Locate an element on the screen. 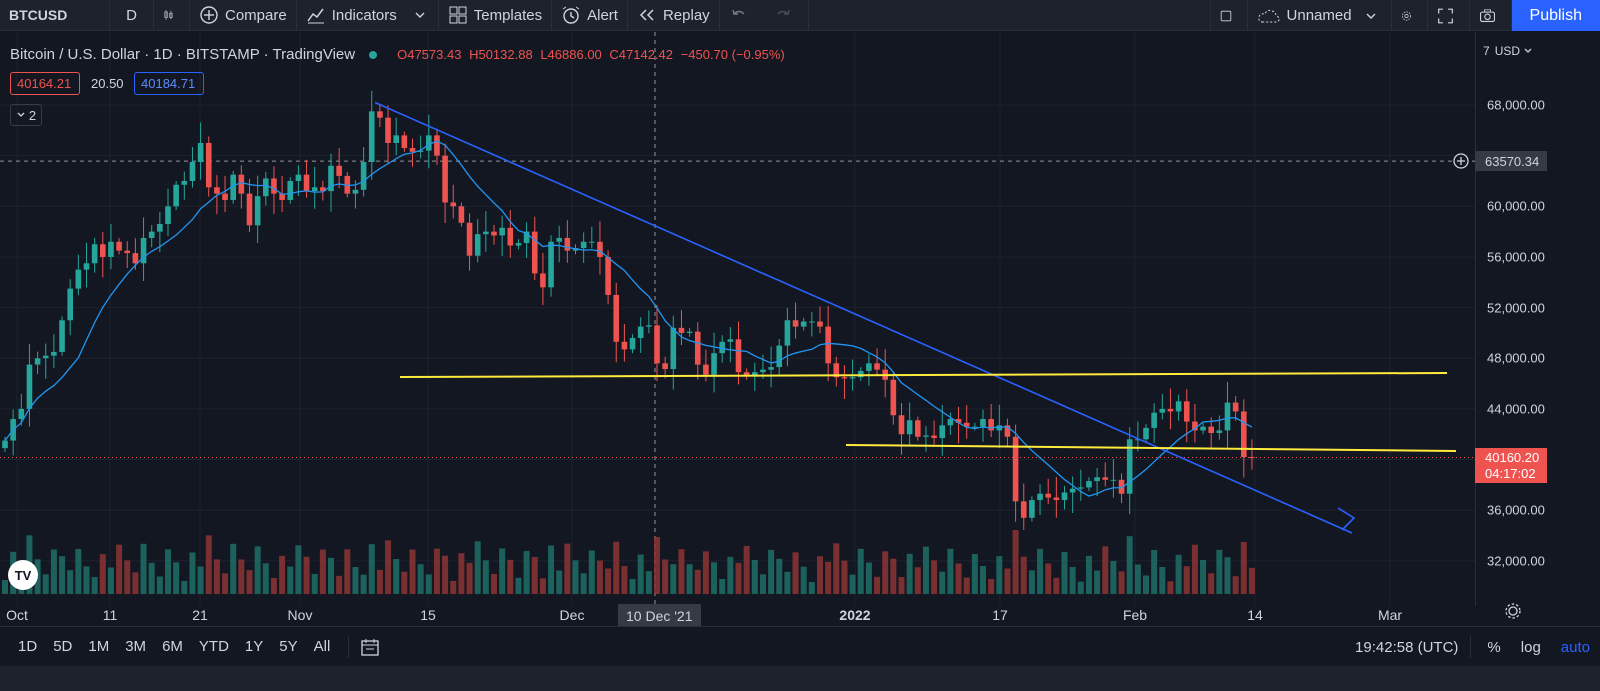 The height and width of the screenshot is (691, 1600). resistance-line is located at coordinates (923, 375).